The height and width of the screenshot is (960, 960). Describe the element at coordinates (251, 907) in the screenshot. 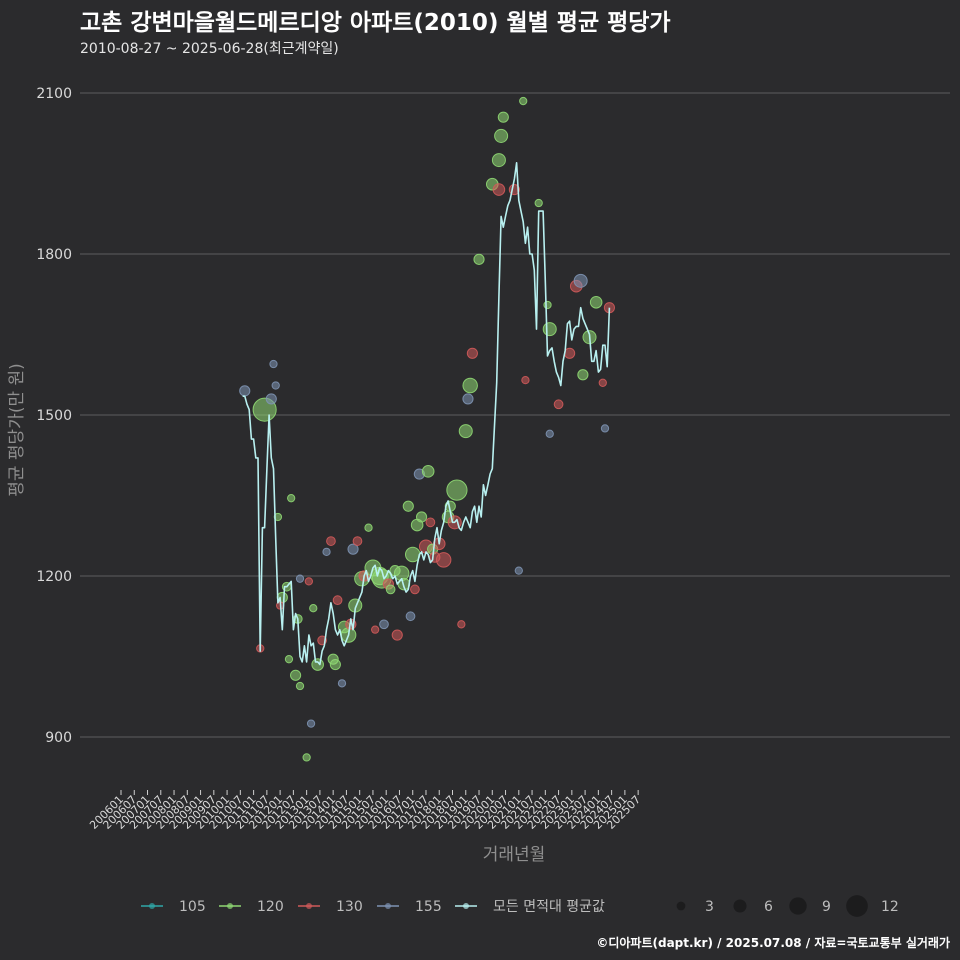

I see `legend-item-s120: 120` at that location.